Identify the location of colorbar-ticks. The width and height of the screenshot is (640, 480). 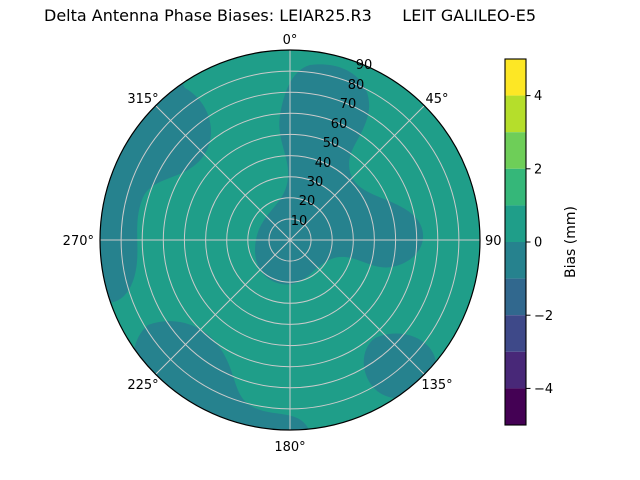
(528, 242).